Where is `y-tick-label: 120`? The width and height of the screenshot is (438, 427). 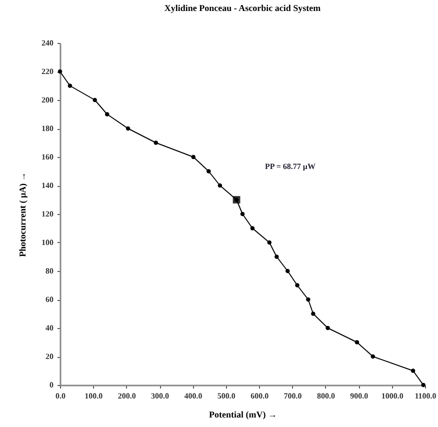 y-tick-label: 120 is located at coordinates (48, 214).